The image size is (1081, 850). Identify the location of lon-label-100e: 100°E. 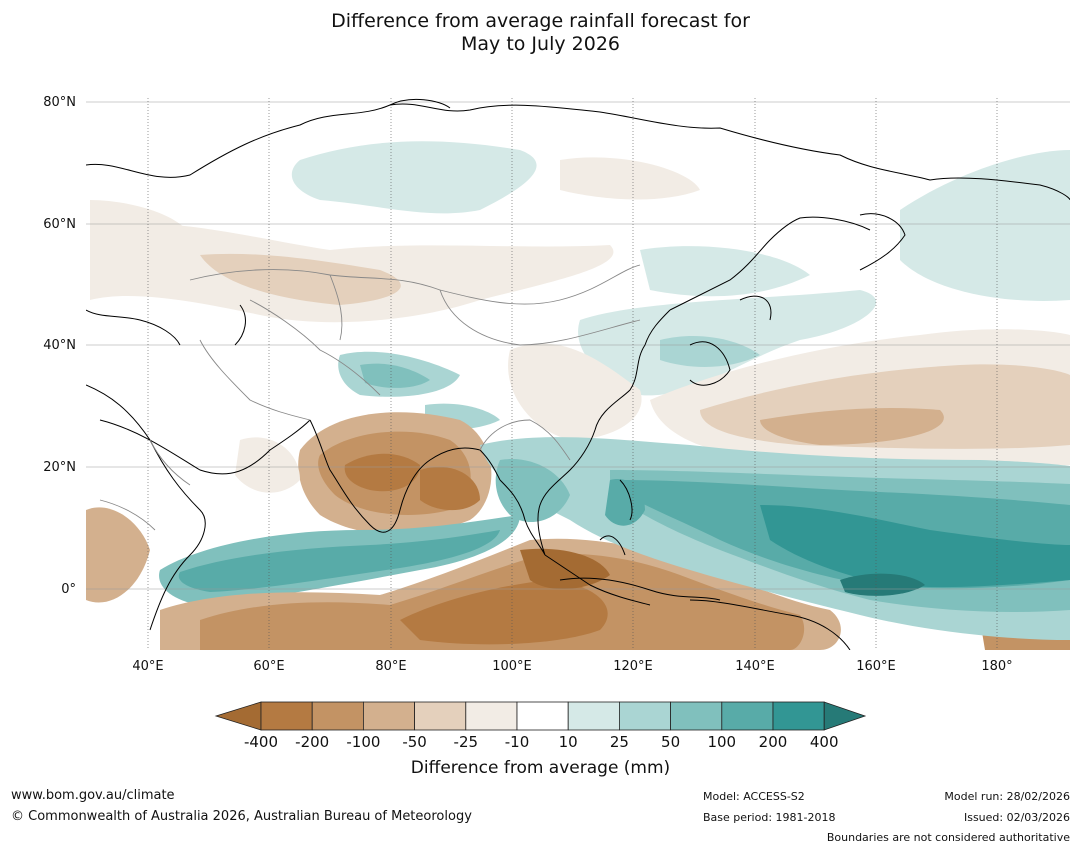
(512, 666).